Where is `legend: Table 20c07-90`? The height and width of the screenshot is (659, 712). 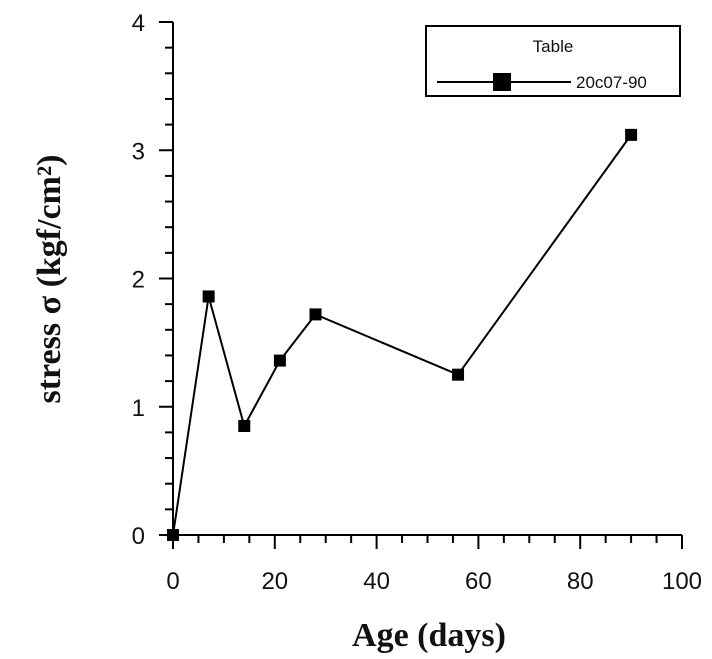
legend: Table 20c07-90 is located at coordinates (553, 61).